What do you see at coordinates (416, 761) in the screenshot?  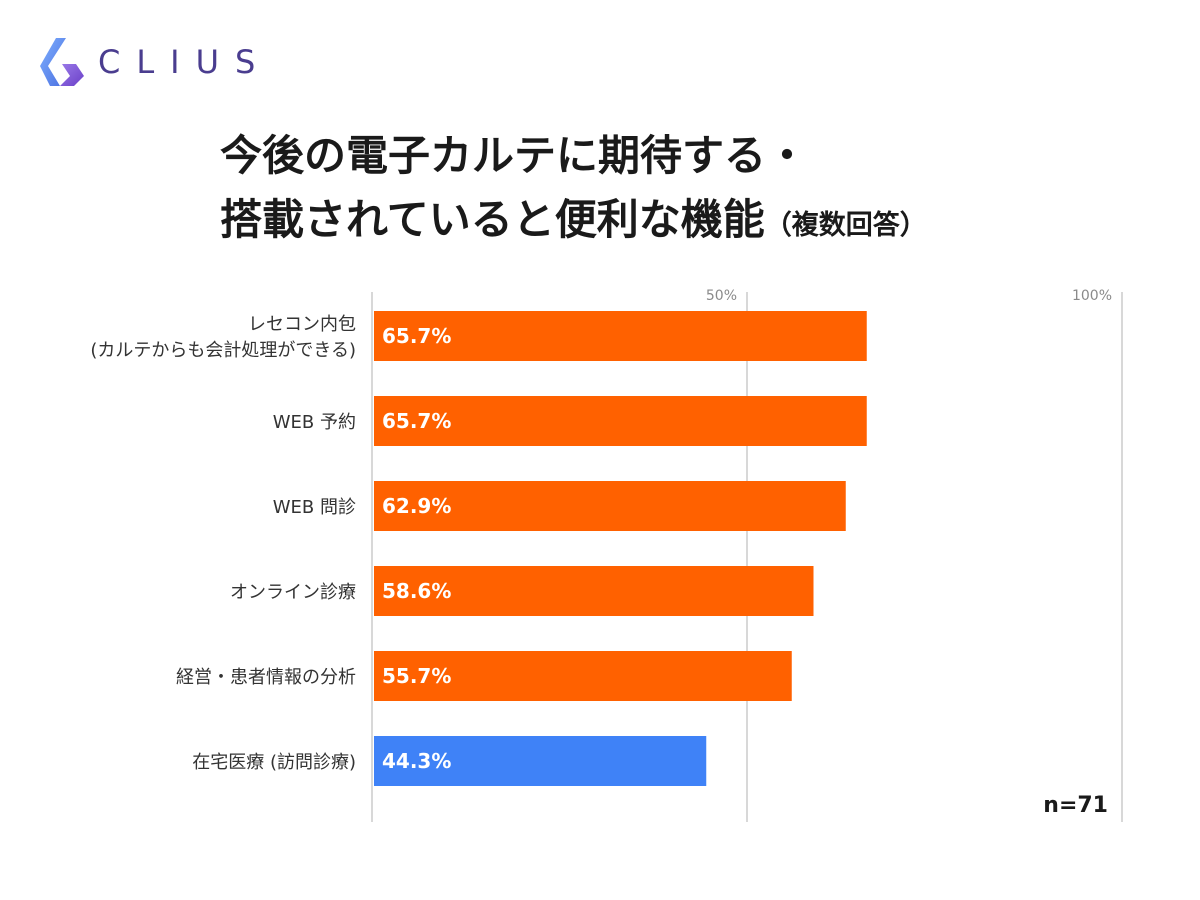 I see `data-label: 44.3%` at bounding box center [416, 761].